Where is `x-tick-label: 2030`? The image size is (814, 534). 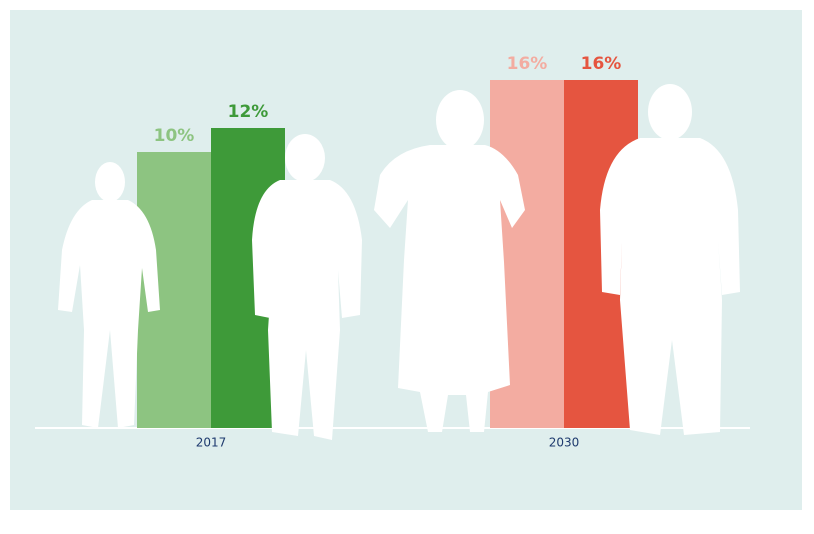 x-tick-label: 2030 is located at coordinates (564, 443).